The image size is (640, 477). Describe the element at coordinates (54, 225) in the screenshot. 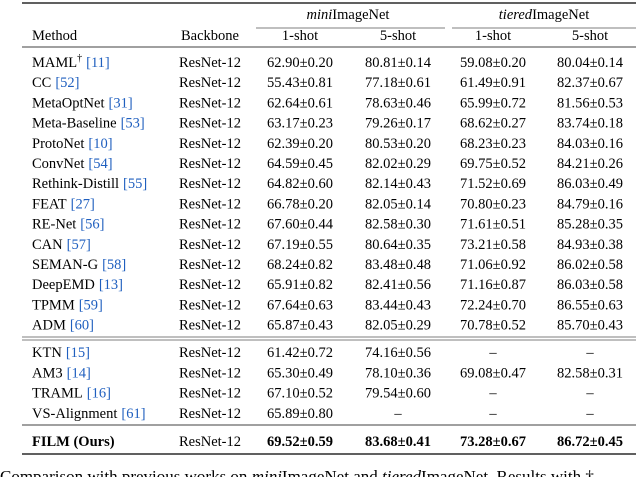

I see `method-name: RE-Net` at that location.